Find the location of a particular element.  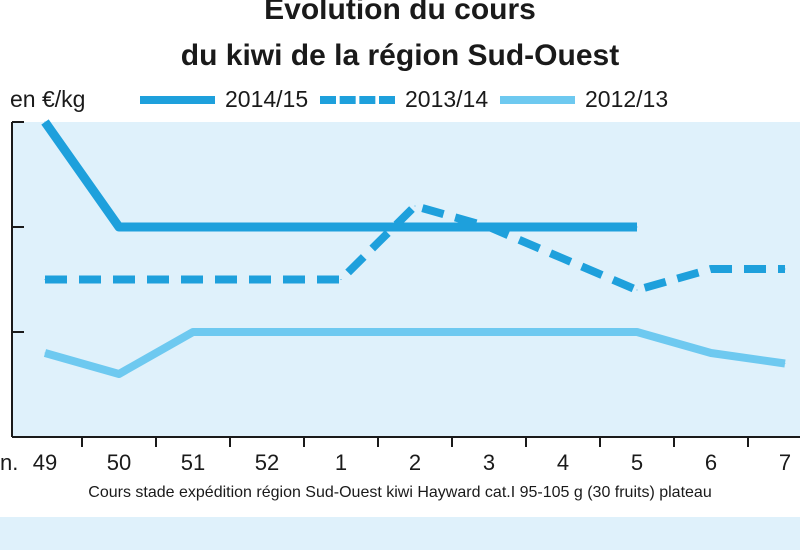

x-tick-label-3: 3 is located at coordinates (489, 462).